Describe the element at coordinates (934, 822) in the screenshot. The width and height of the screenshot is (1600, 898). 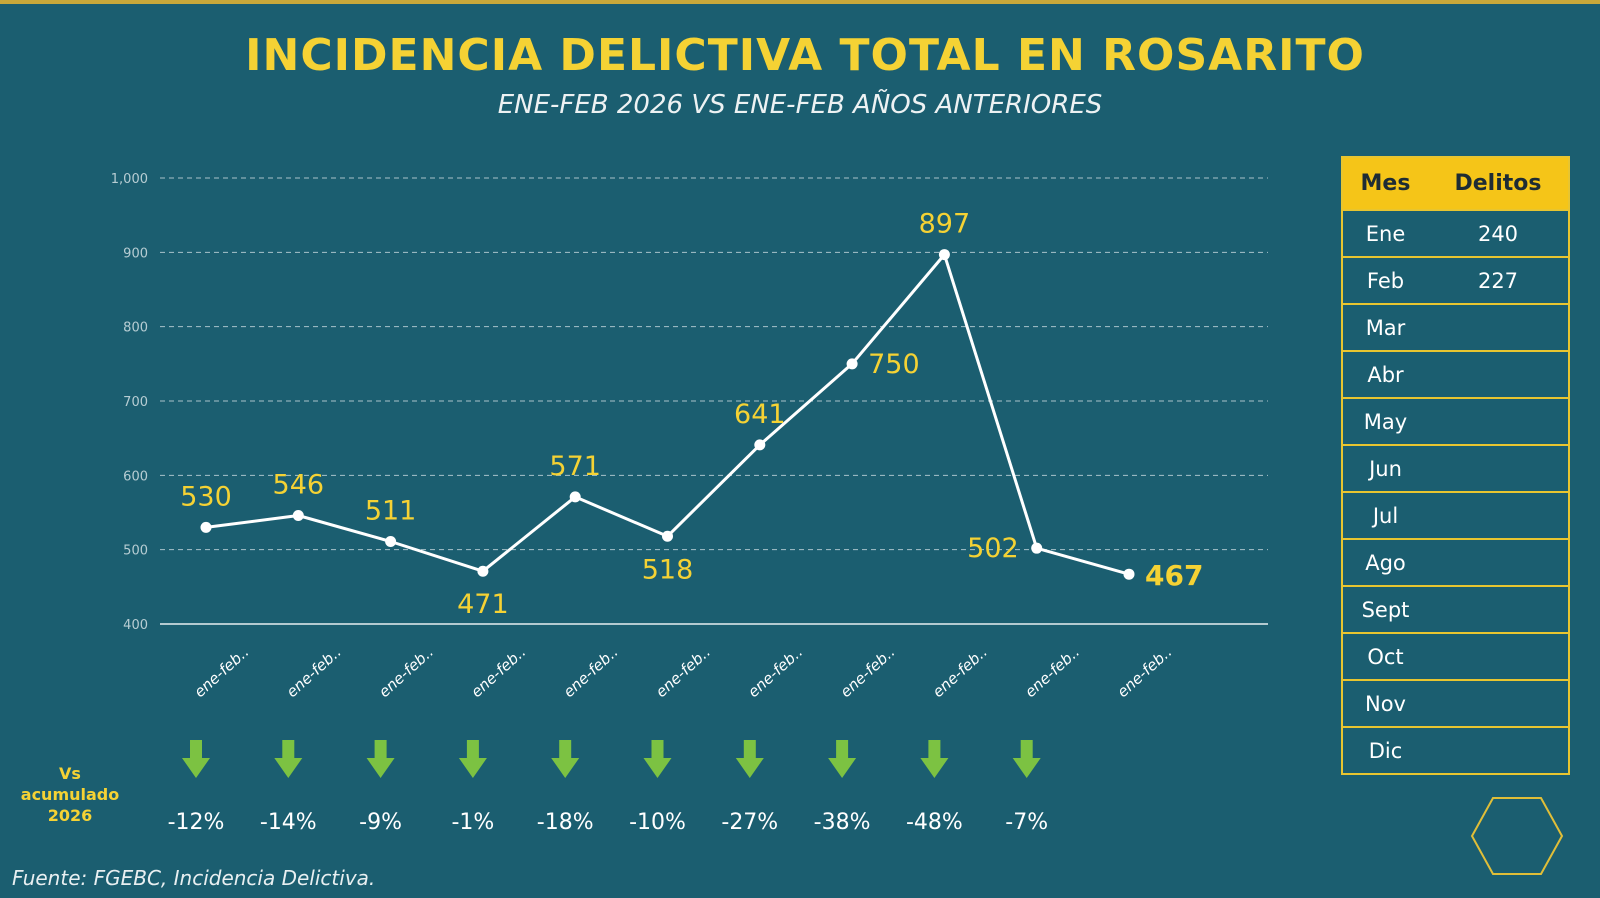
I see `comparison-value: -48%` at that location.